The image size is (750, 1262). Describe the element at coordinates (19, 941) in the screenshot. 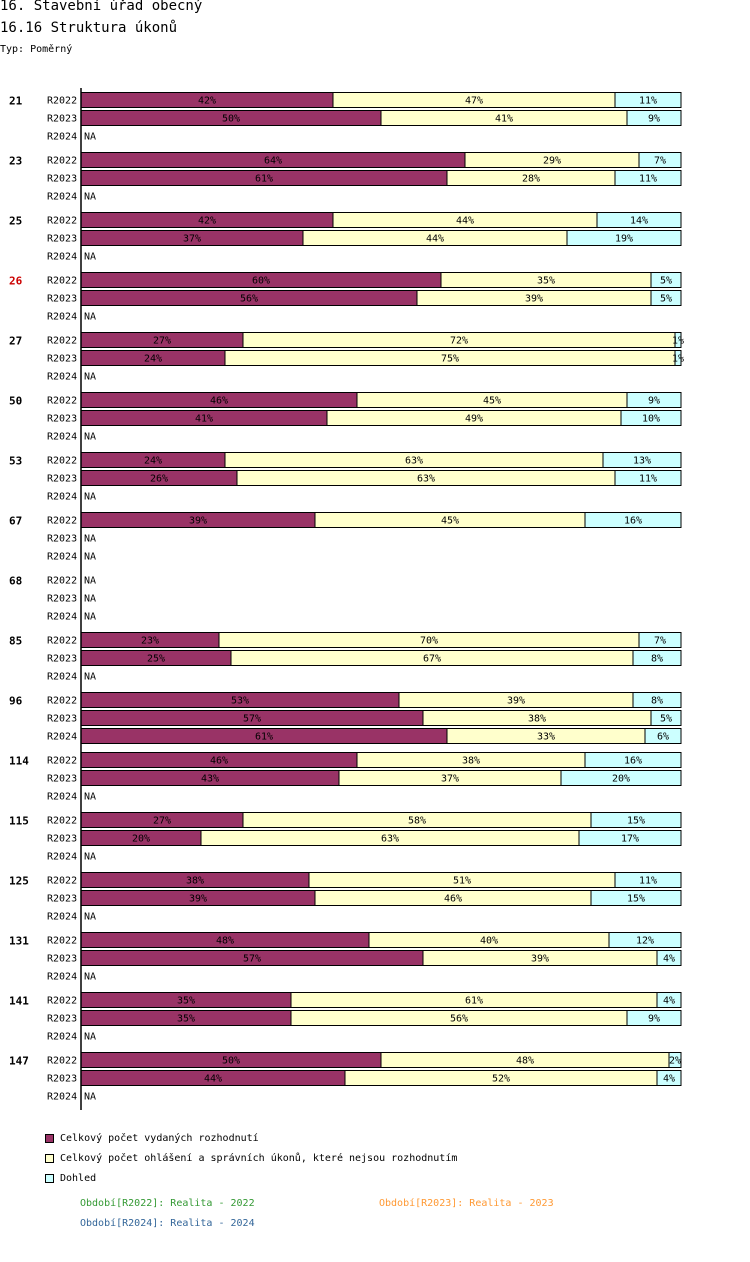

I see `group-label-131: 131` at that location.